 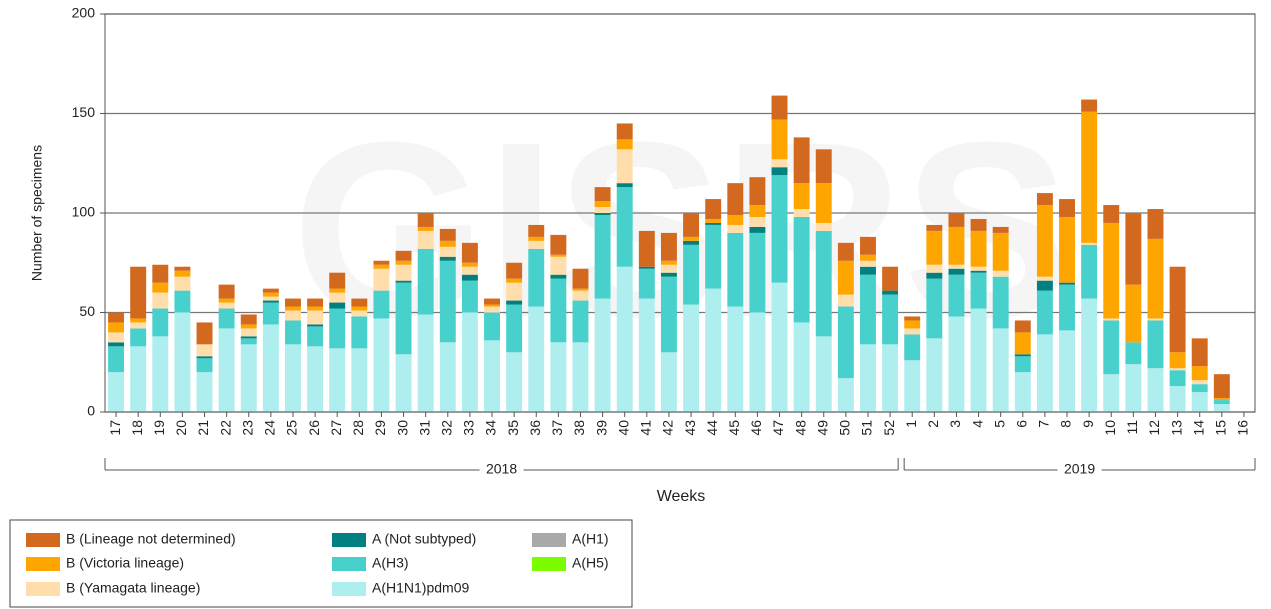 What do you see at coordinates (933, 424) in the screenshot?
I see `x-tick-label: 2` at bounding box center [933, 424].